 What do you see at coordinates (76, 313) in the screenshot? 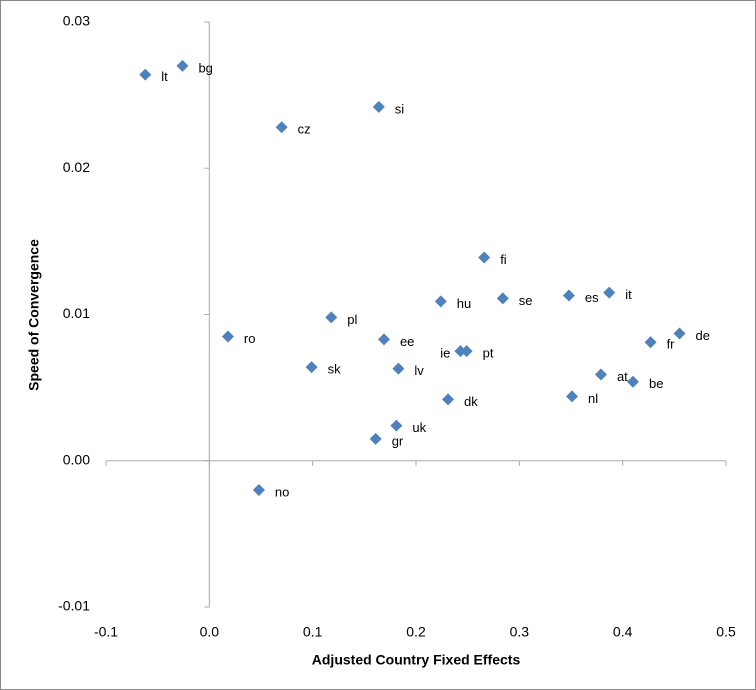
I see `y-tick-label: 0.01` at bounding box center [76, 313].